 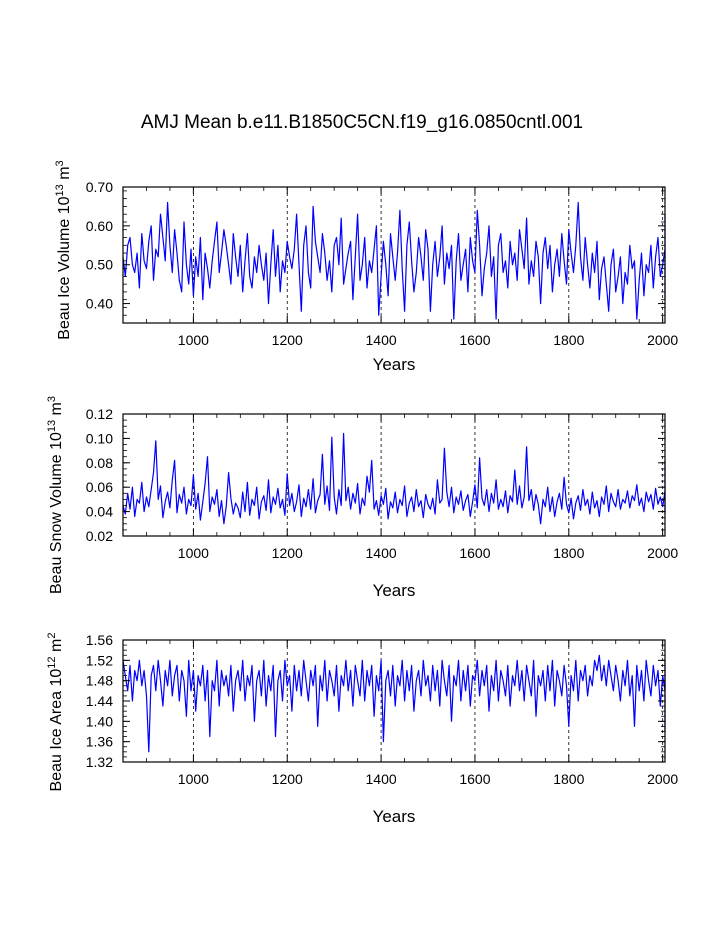 I want to click on y-tick-label: 0.08, so click(x=99, y=463).